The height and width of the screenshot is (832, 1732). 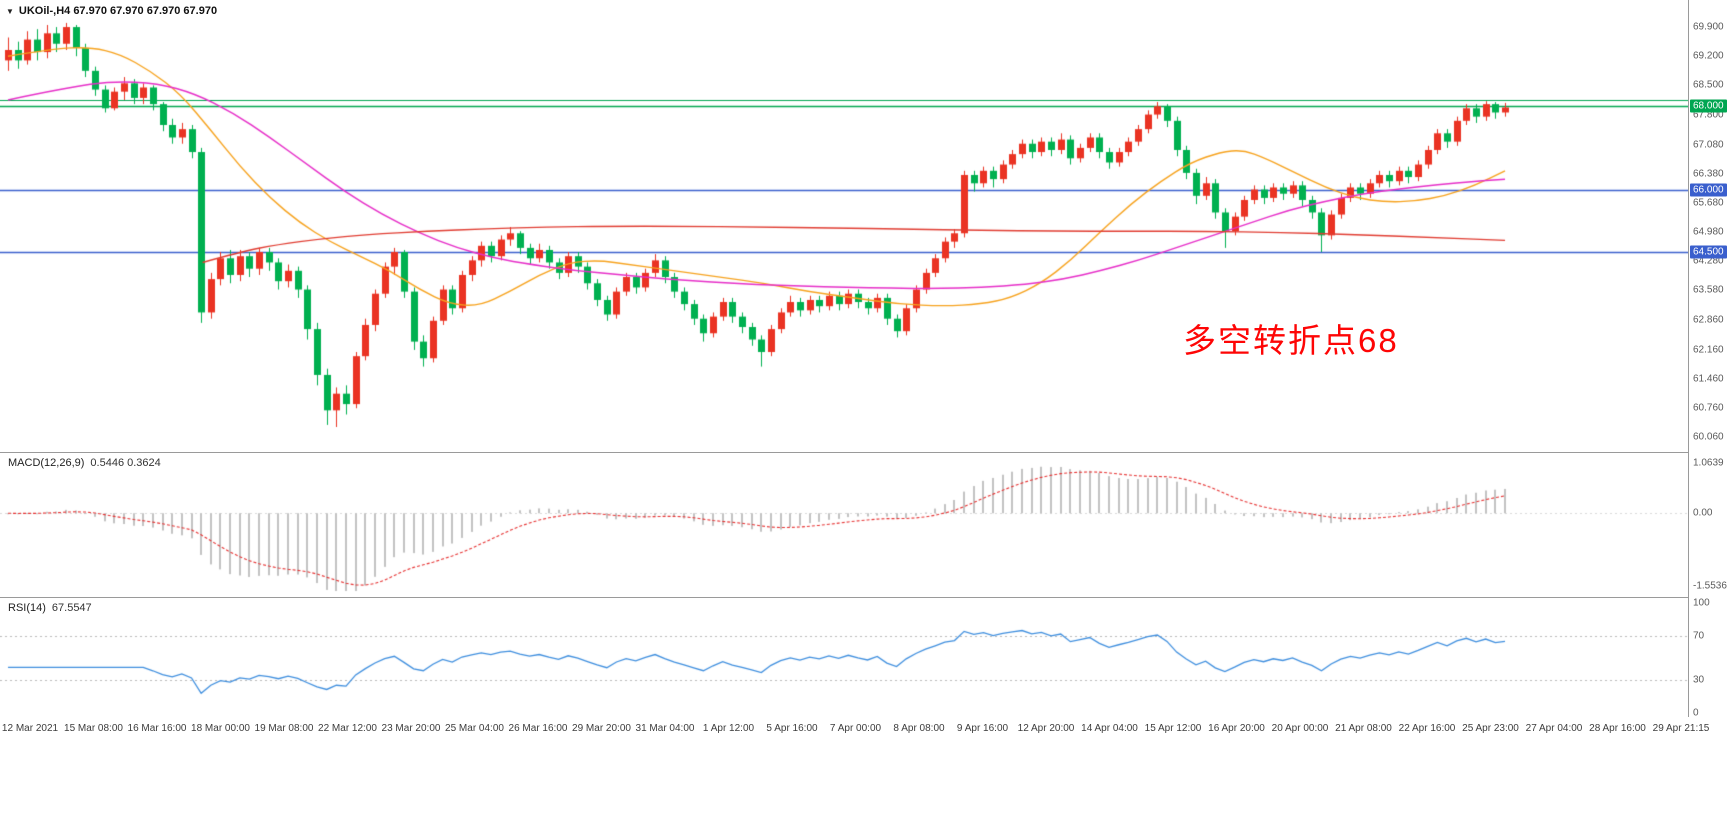 I want to click on price-axis-label: 69.200, so click(x=1708, y=56).